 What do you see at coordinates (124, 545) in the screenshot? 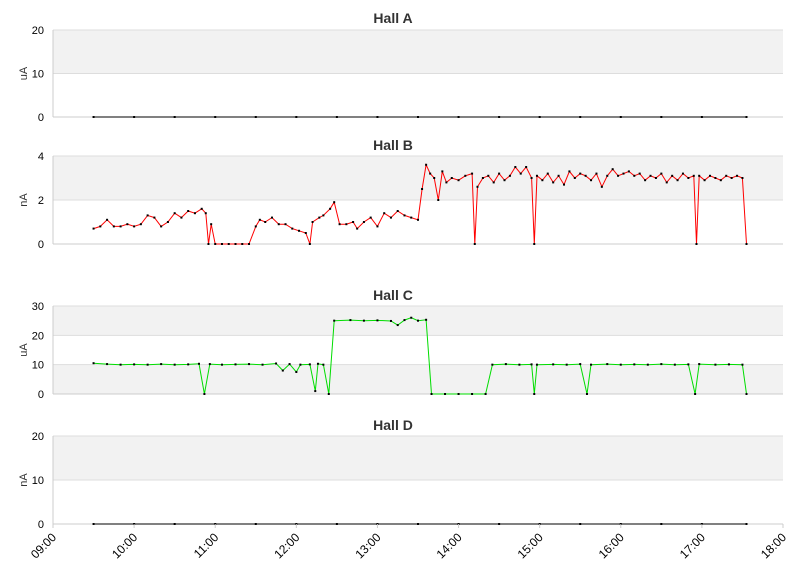
I see `x-tick-label: 10:00` at bounding box center [124, 545].